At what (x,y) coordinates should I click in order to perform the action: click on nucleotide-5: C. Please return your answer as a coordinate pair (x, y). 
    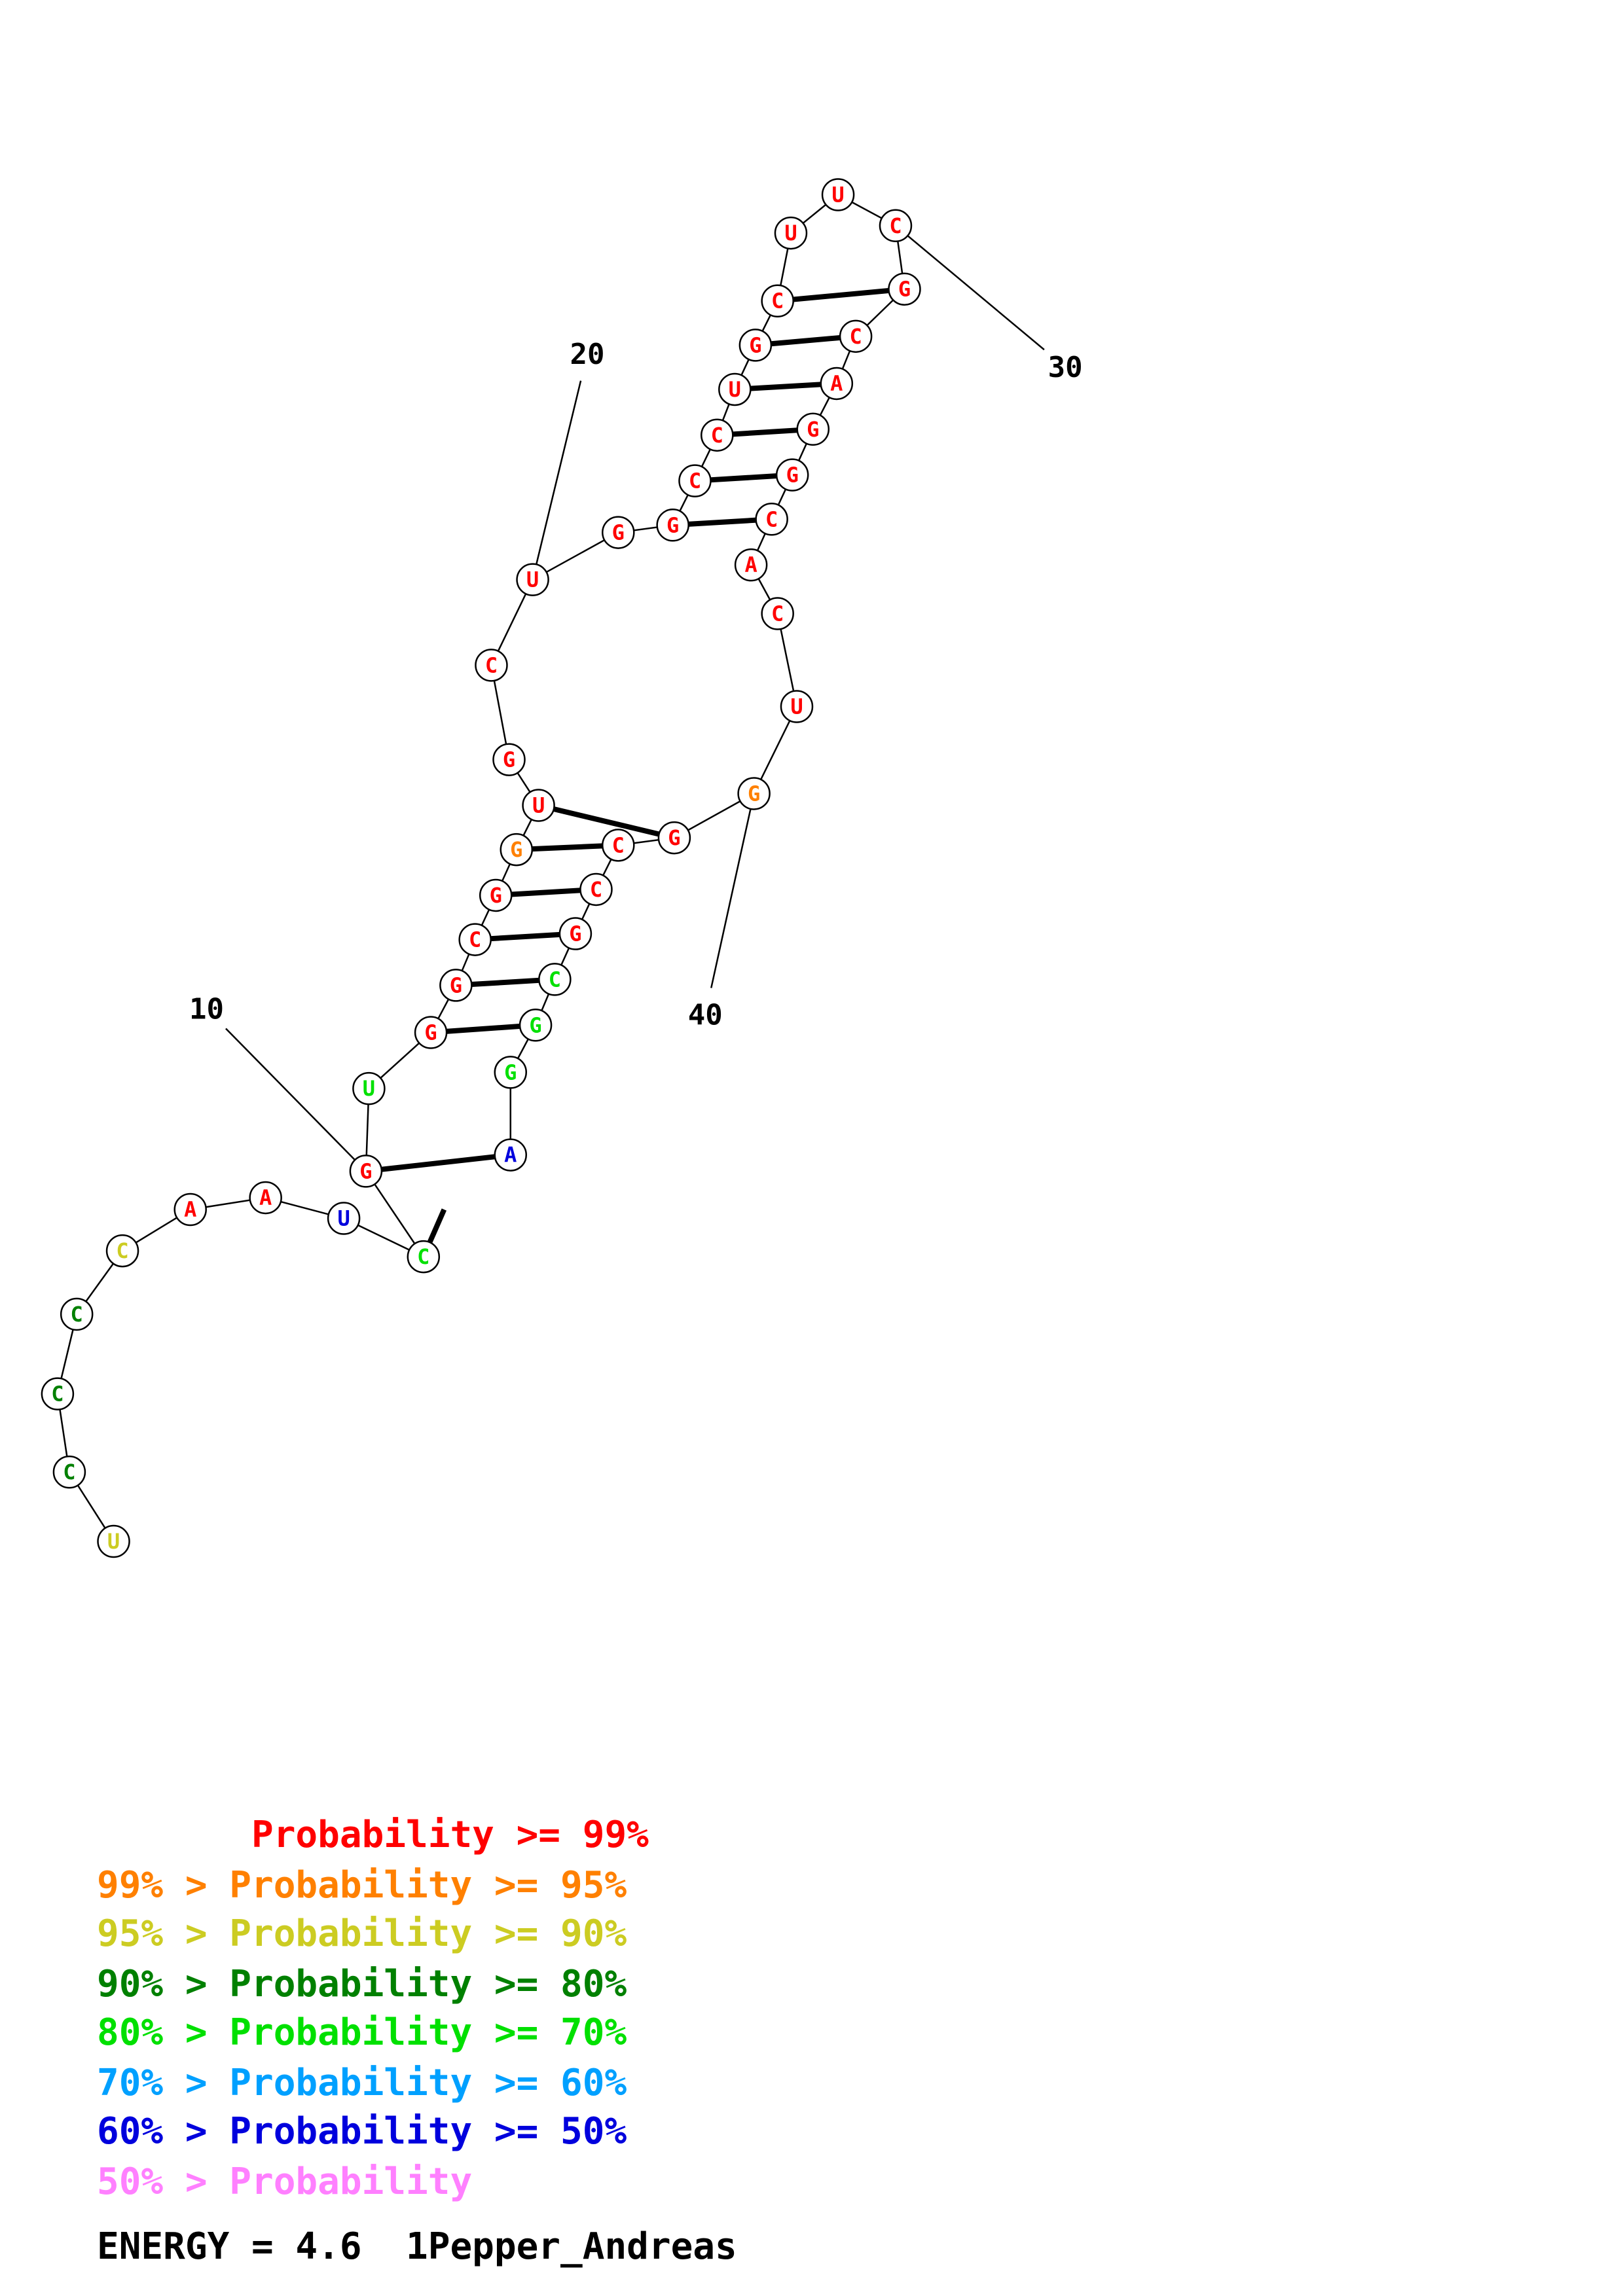
    Looking at the image, I should click on (122, 1251).